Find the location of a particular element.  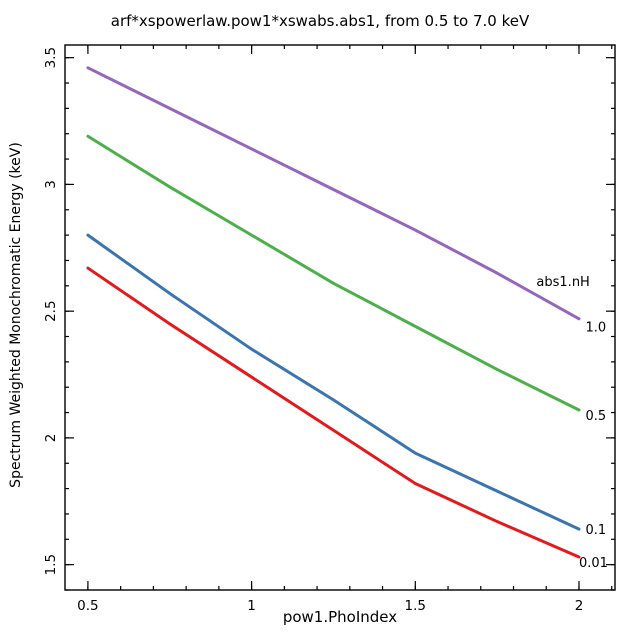

y-tick-label: 2.5 is located at coordinates (51, 310).